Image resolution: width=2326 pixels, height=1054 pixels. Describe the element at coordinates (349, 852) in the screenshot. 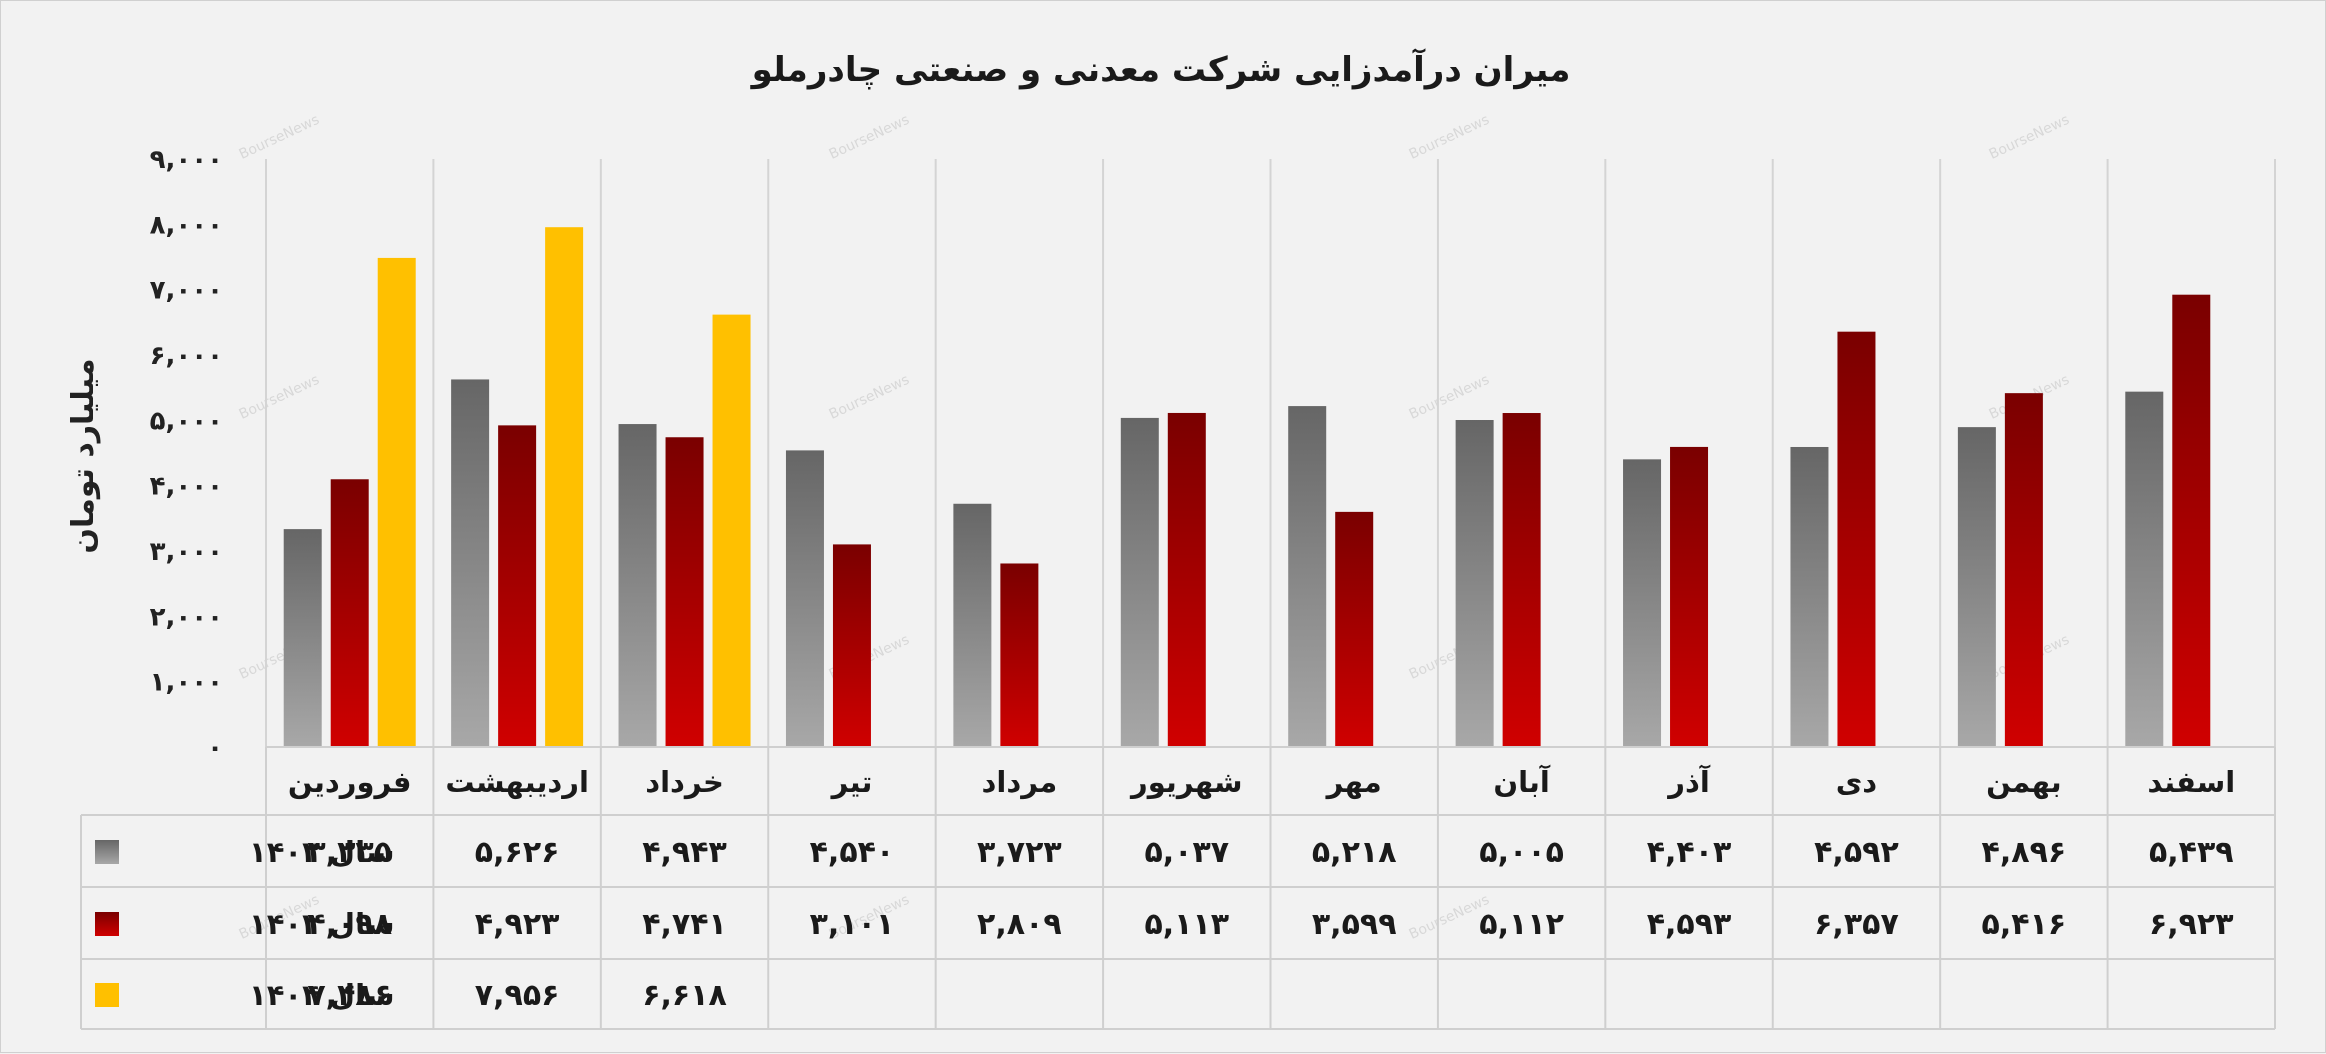

I see `data-label: ۳,۳۳۵` at that location.